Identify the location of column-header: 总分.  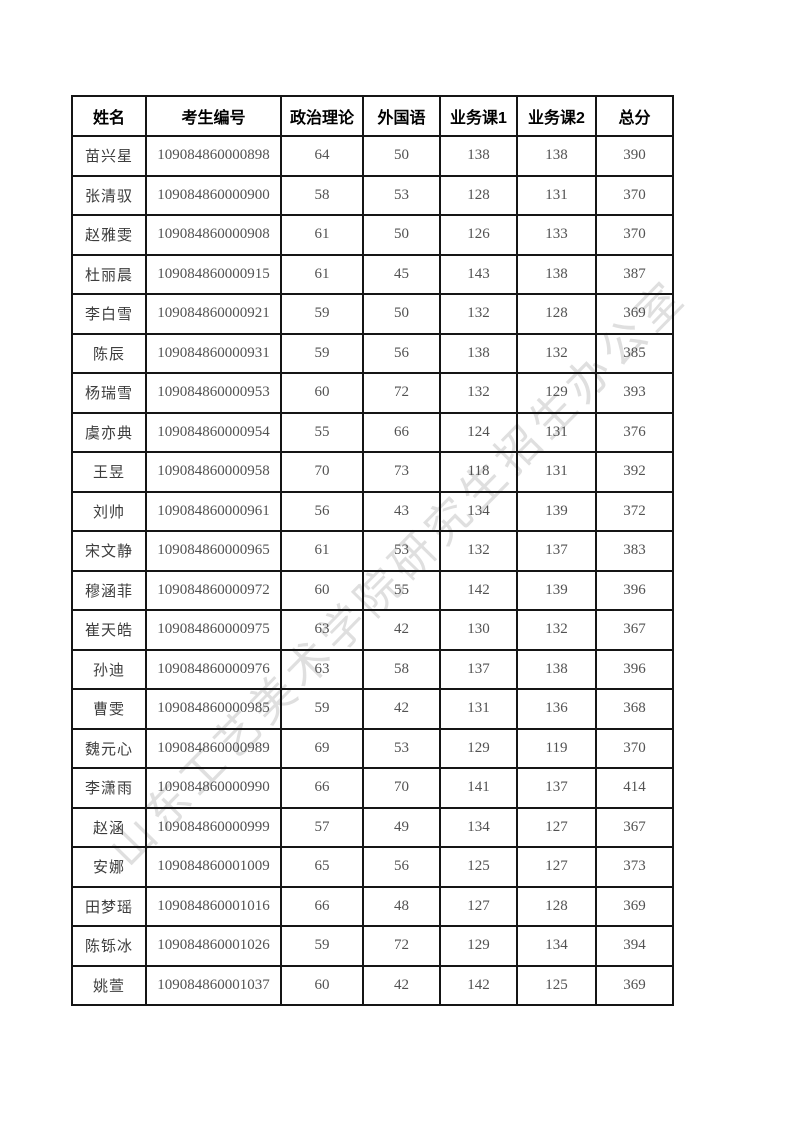
(634, 116).